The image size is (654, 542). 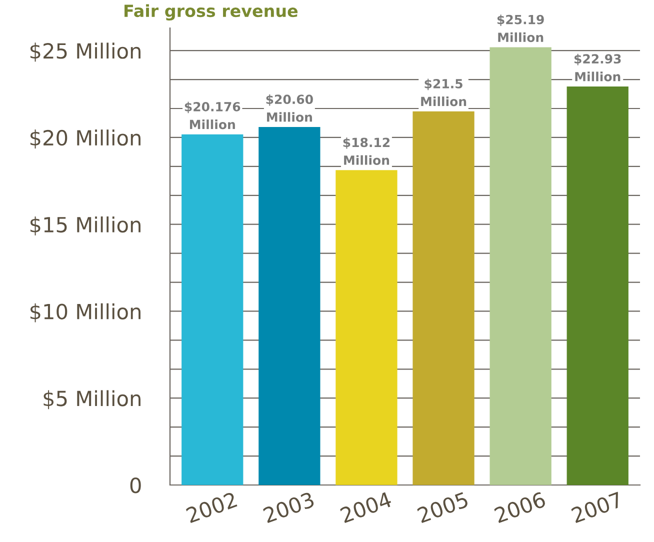 I want to click on x-tick-label: 2002, so click(x=212, y=508).